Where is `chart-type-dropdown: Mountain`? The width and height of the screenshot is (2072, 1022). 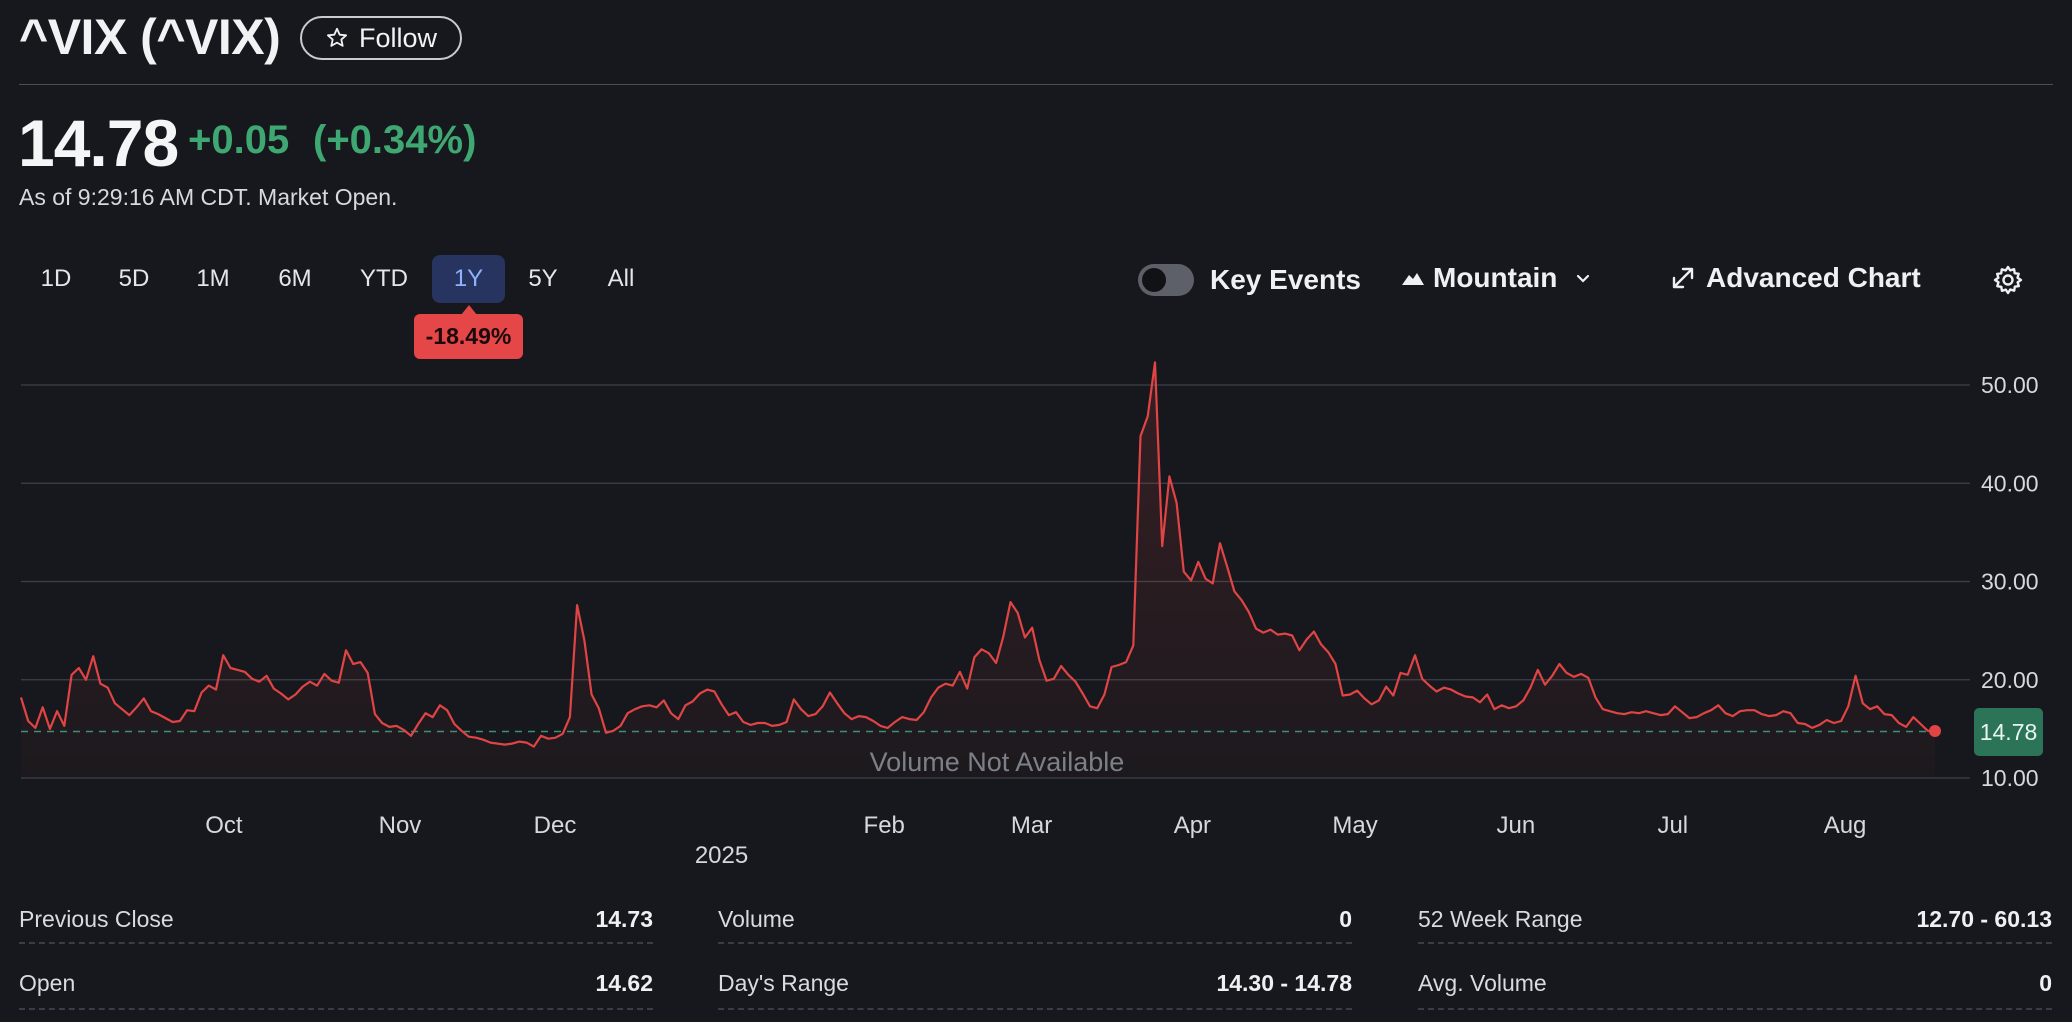 chart-type-dropdown: Mountain is located at coordinates (1497, 278).